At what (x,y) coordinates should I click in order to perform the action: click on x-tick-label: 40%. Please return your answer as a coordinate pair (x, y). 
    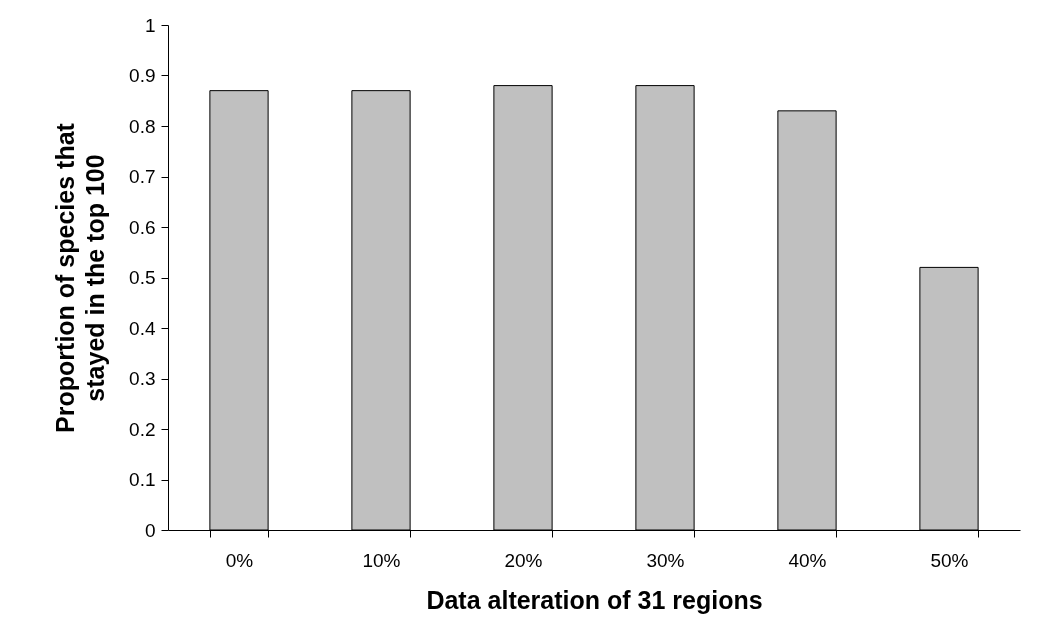
    Looking at the image, I should click on (807, 560).